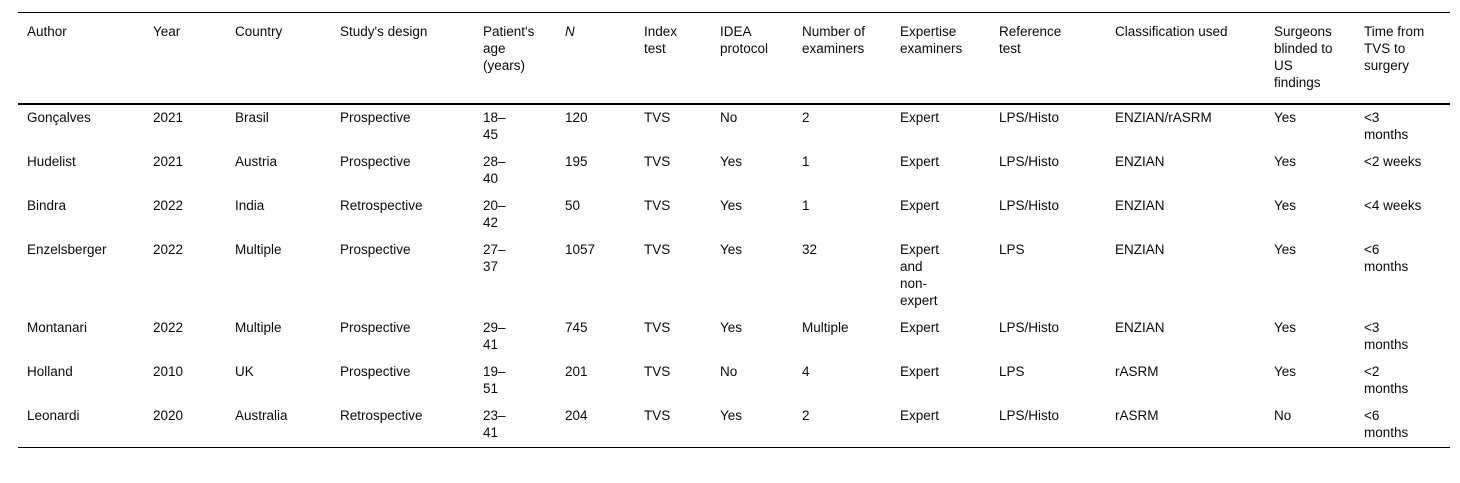 This screenshot has height=483, width=1460. I want to click on column-header-label: Study's design, so click(384, 31).